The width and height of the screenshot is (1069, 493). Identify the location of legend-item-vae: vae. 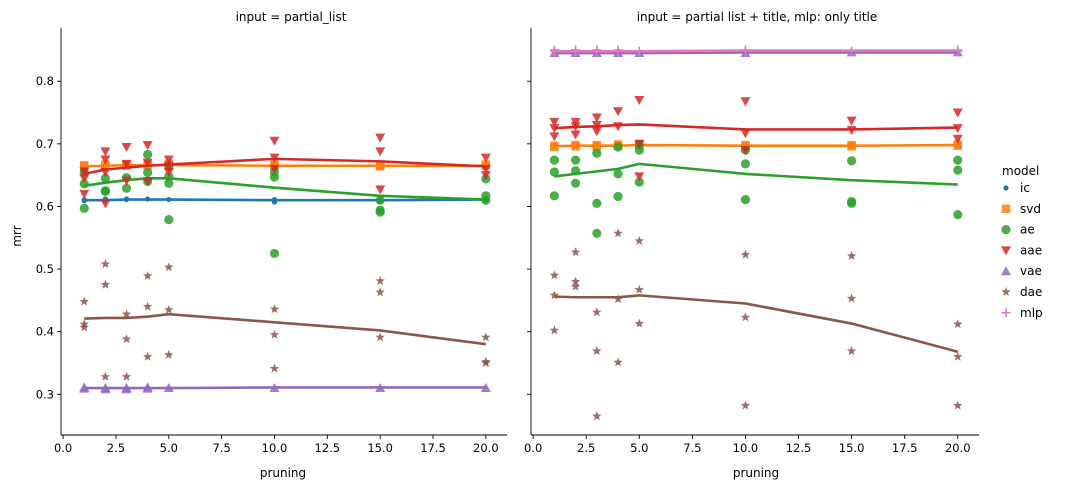
(1021, 271).